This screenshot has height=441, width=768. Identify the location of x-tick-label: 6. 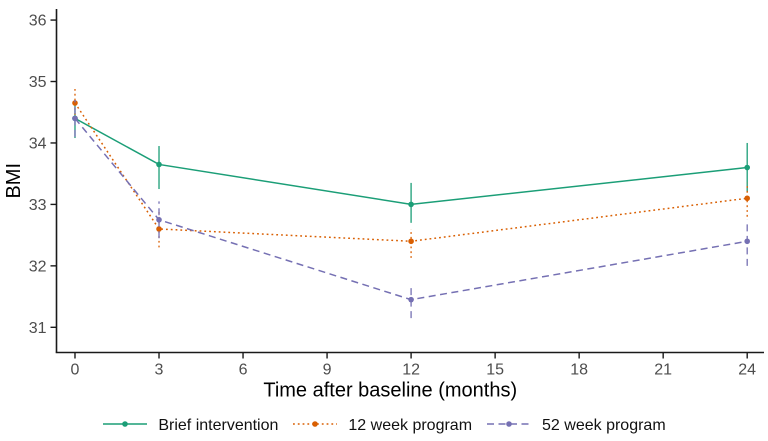
(243, 370).